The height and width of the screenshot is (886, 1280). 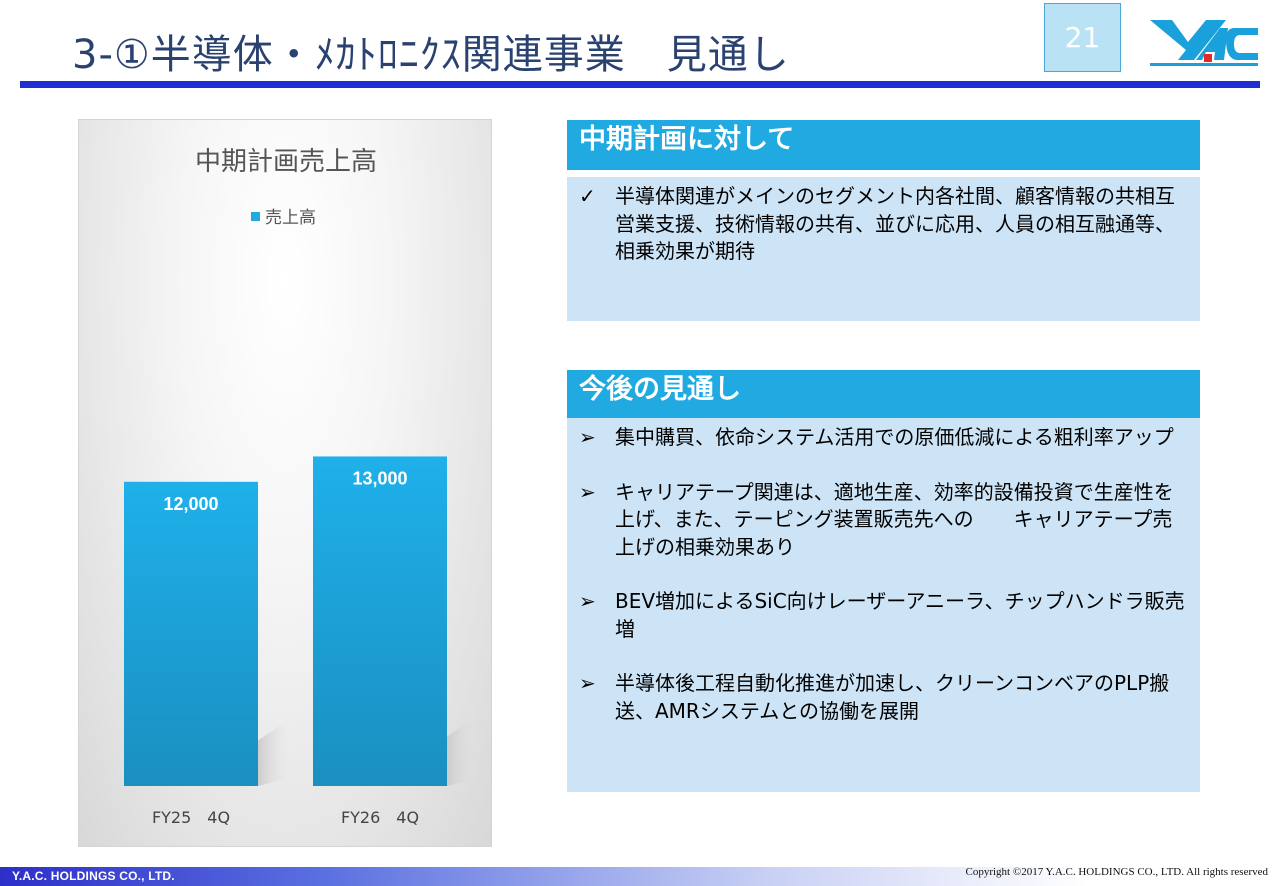 I want to click on footer-company: Y.A.C. HOLDINGS CO., LTD., so click(x=93, y=876).